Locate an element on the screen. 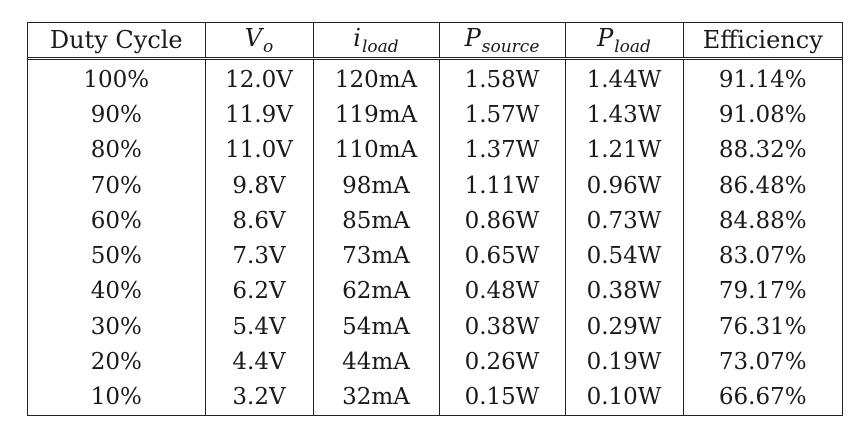 The height and width of the screenshot is (433, 853). table-row: 60% 8.6V 85mA 0.86W 0.73W 84.88% is located at coordinates (435, 221).